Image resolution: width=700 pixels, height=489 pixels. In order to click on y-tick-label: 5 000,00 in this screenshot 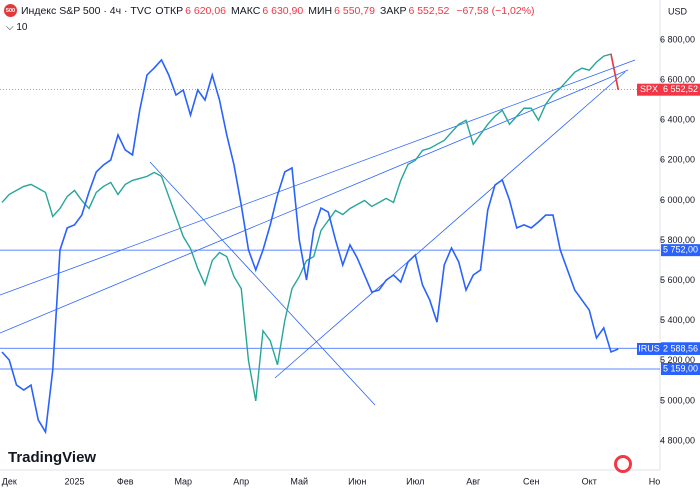, I will do `click(677, 400)`.